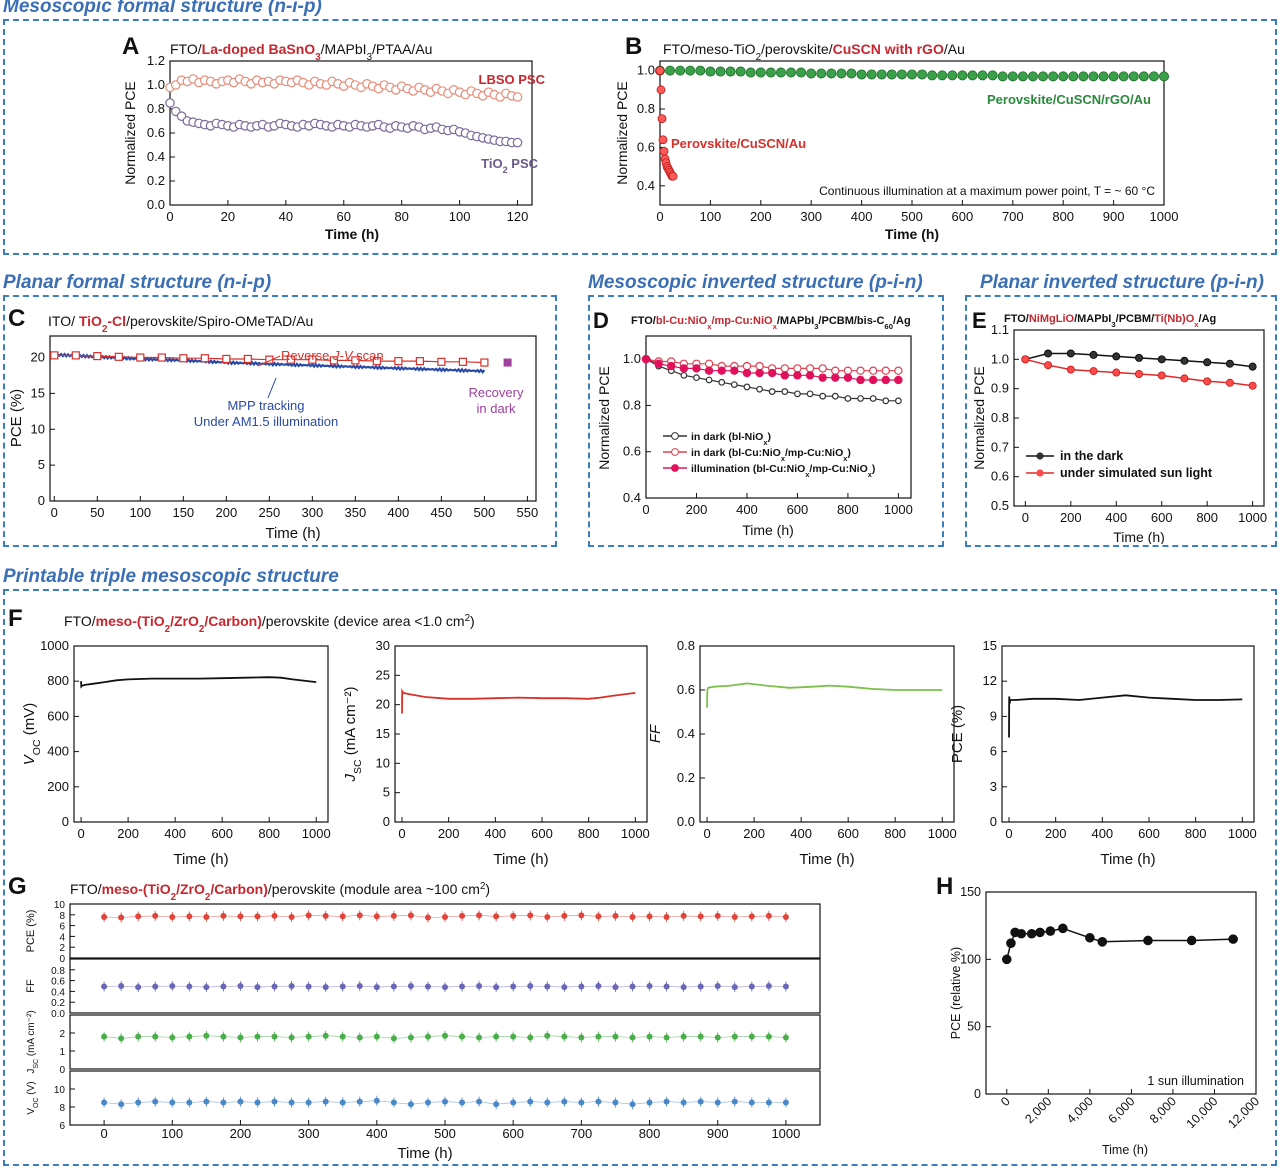 This screenshot has height=1169, width=1280. What do you see at coordinates (183, 512) in the screenshot?
I see `x-tick-label: 150` at bounding box center [183, 512].